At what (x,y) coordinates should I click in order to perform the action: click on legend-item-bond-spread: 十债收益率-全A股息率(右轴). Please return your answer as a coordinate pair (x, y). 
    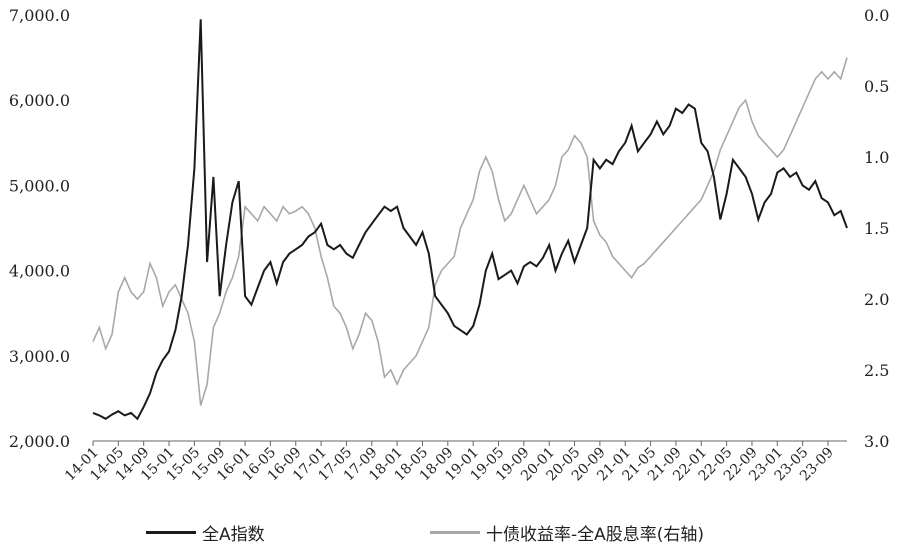
    Looking at the image, I should click on (567, 532).